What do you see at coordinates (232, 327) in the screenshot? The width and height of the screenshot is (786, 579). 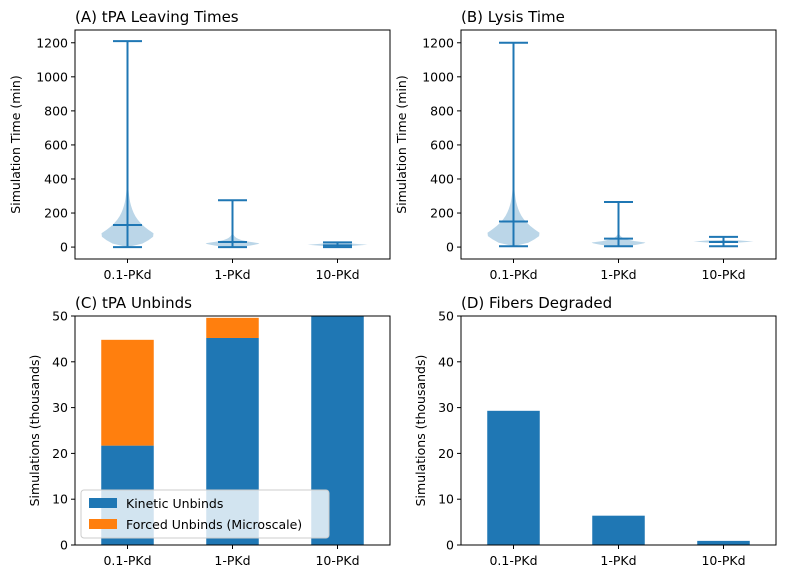 I see `bar-1-PKd-forced` at bounding box center [232, 327].